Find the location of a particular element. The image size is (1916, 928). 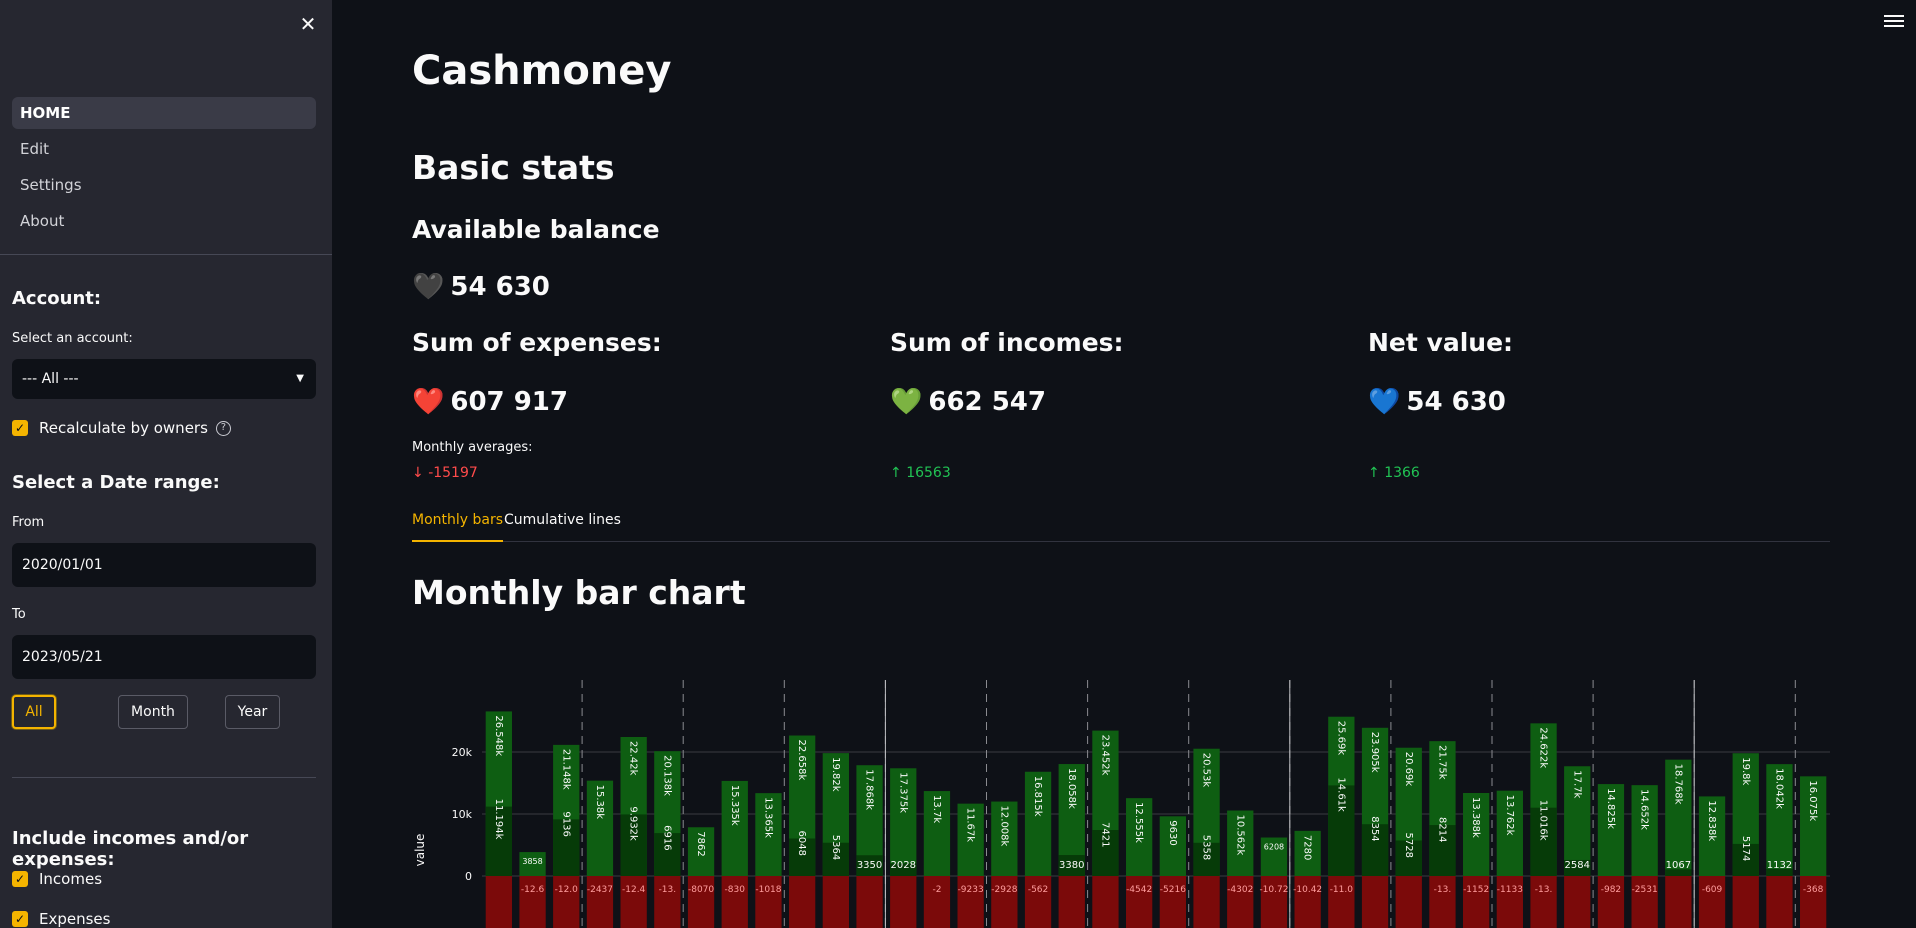

range-year-button: Year is located at coordinates (252, 712).